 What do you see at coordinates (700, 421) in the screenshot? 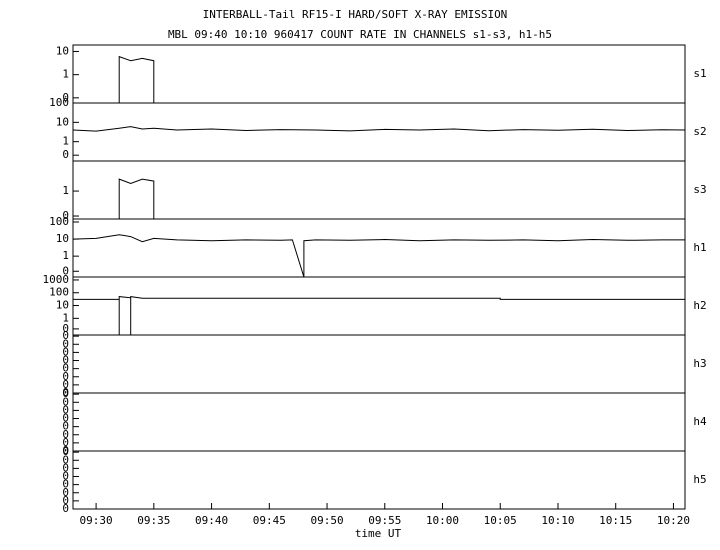
I see `panel-label: h4` at bounding box center [700, 421].